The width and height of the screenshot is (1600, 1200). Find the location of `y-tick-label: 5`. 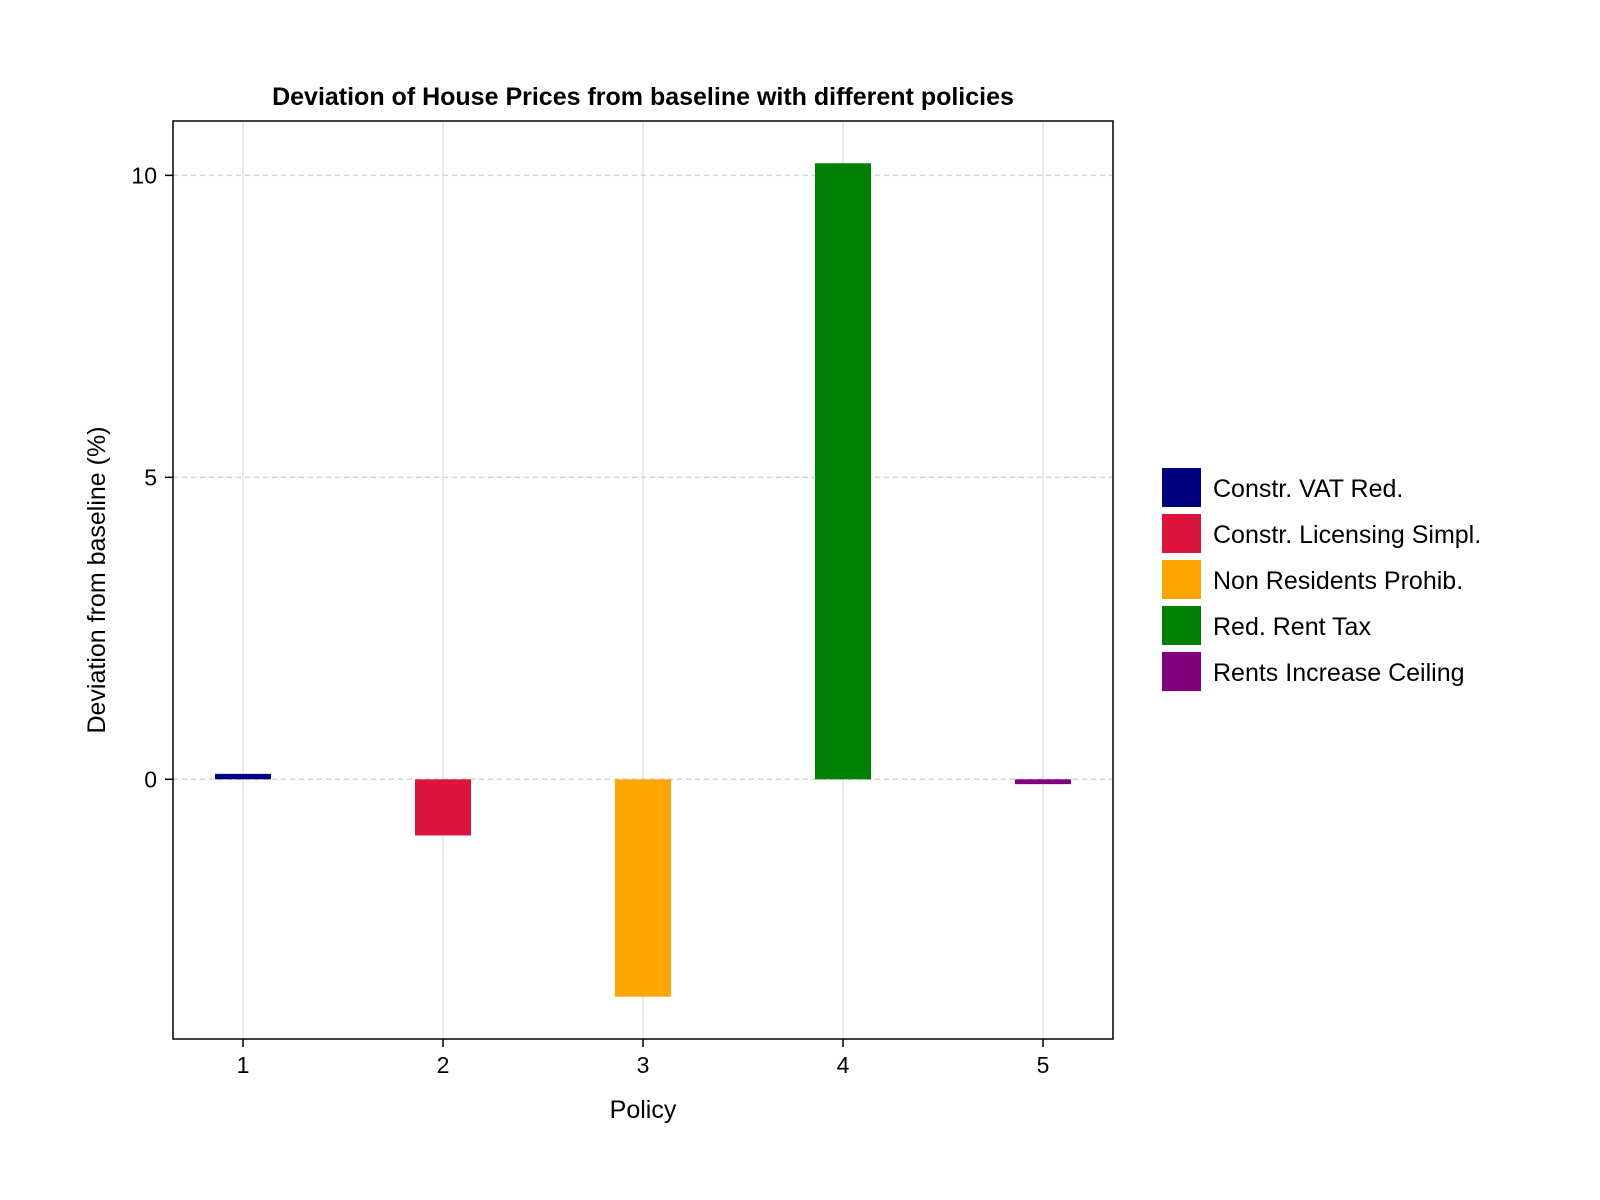

y-tick-label: 5 is located at coordinates (150, 477).